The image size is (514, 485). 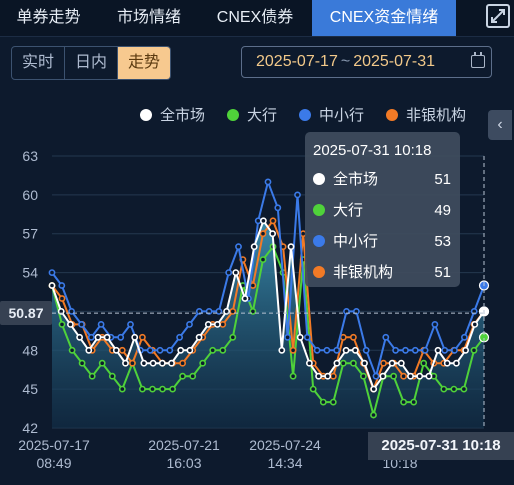 I want to click on mode-realtime-button: 实时, so click(x=38, y=63).